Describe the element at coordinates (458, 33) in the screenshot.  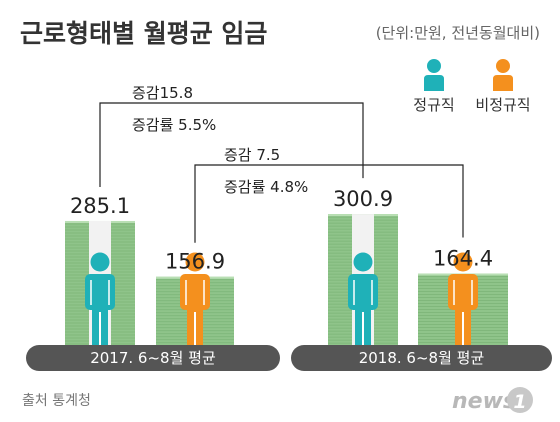
I see `unit-note: (단위:만원, 전년동월대비)` at that location.